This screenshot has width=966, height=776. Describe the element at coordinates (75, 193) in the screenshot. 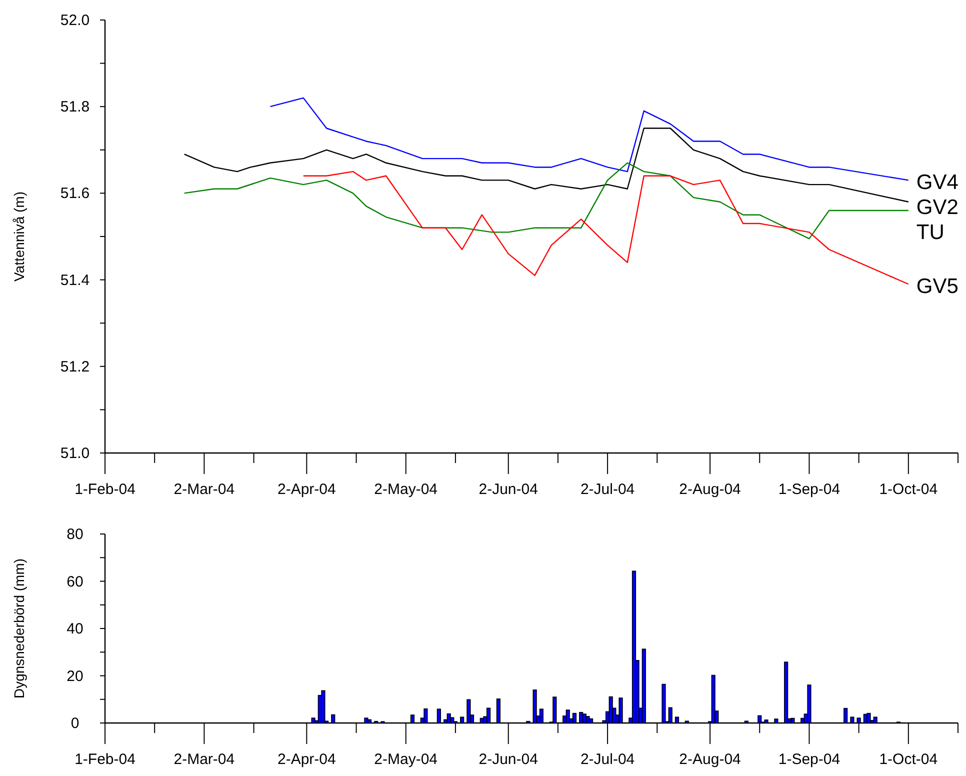

I see `y-tick-label: 51.6` at that location.